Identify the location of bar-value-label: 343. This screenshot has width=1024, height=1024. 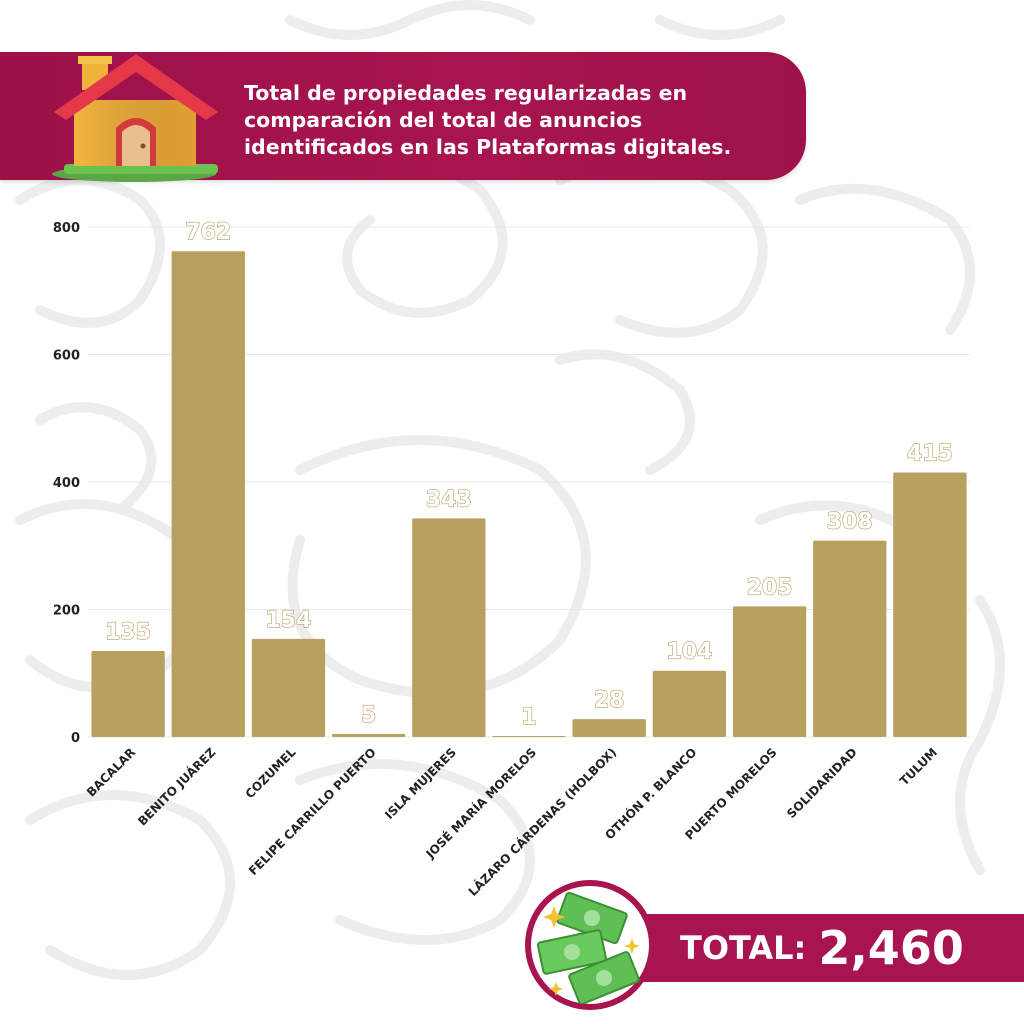
(449, 499).